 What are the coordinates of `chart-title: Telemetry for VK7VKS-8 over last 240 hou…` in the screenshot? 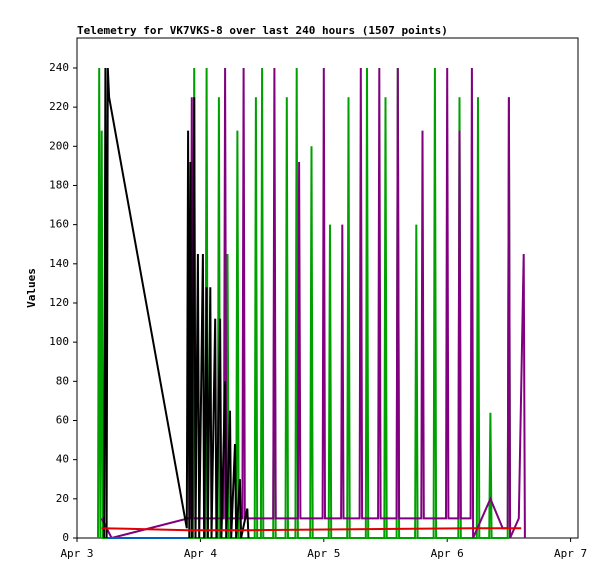 It's located at (262, 30).